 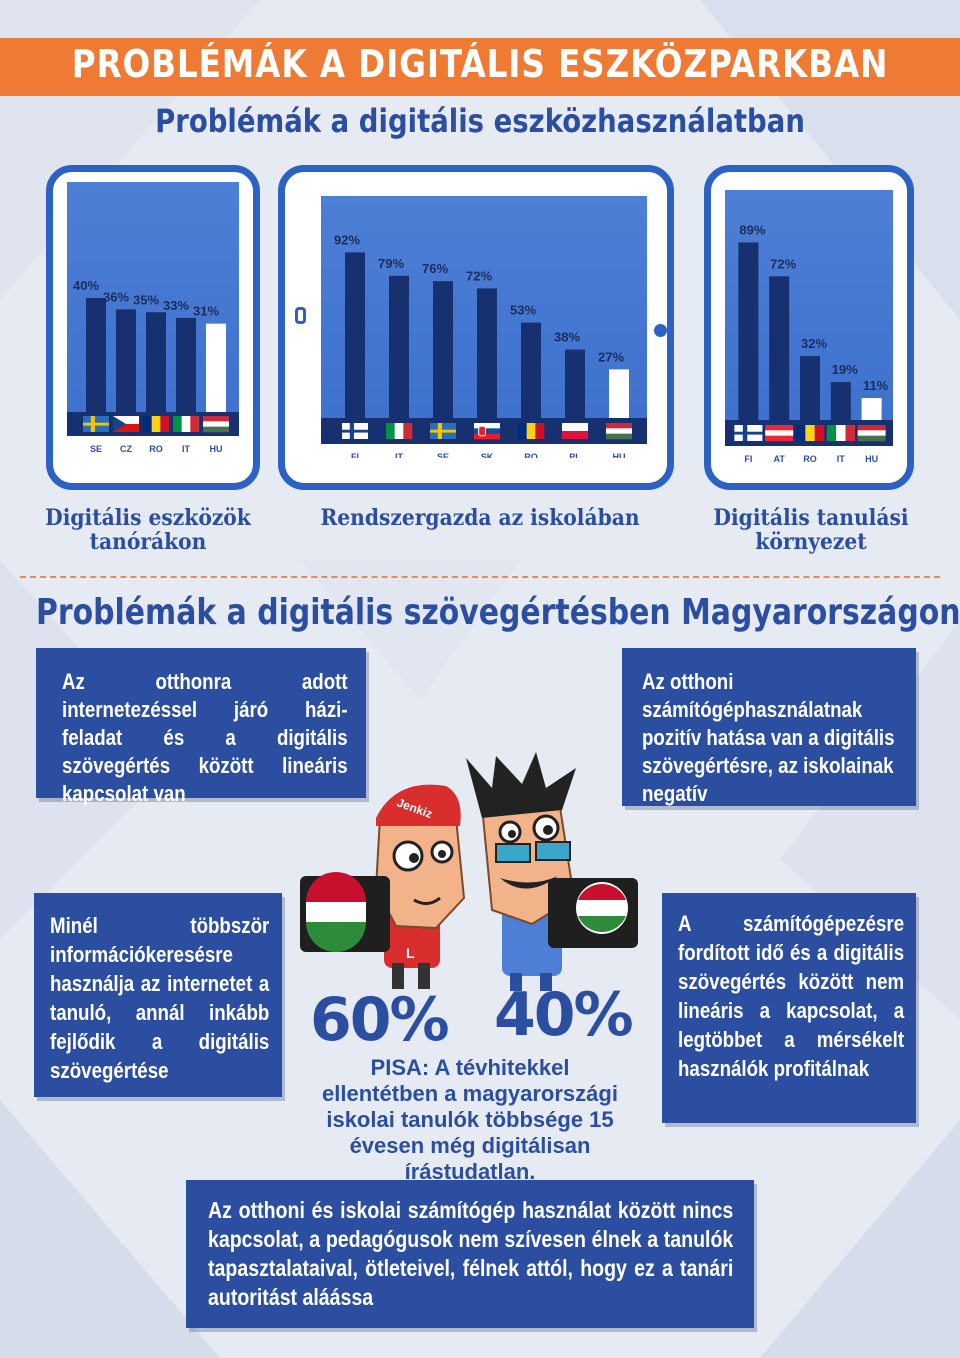 I want to click on bar-at, so click(x=779, y=348).